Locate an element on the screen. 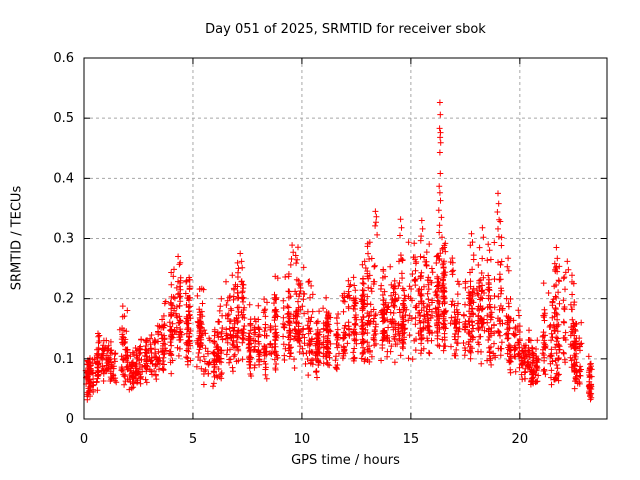 The width and height of the screenshot is (640, 480). x-tick-label: 5 is located at coordinates (193, 439).